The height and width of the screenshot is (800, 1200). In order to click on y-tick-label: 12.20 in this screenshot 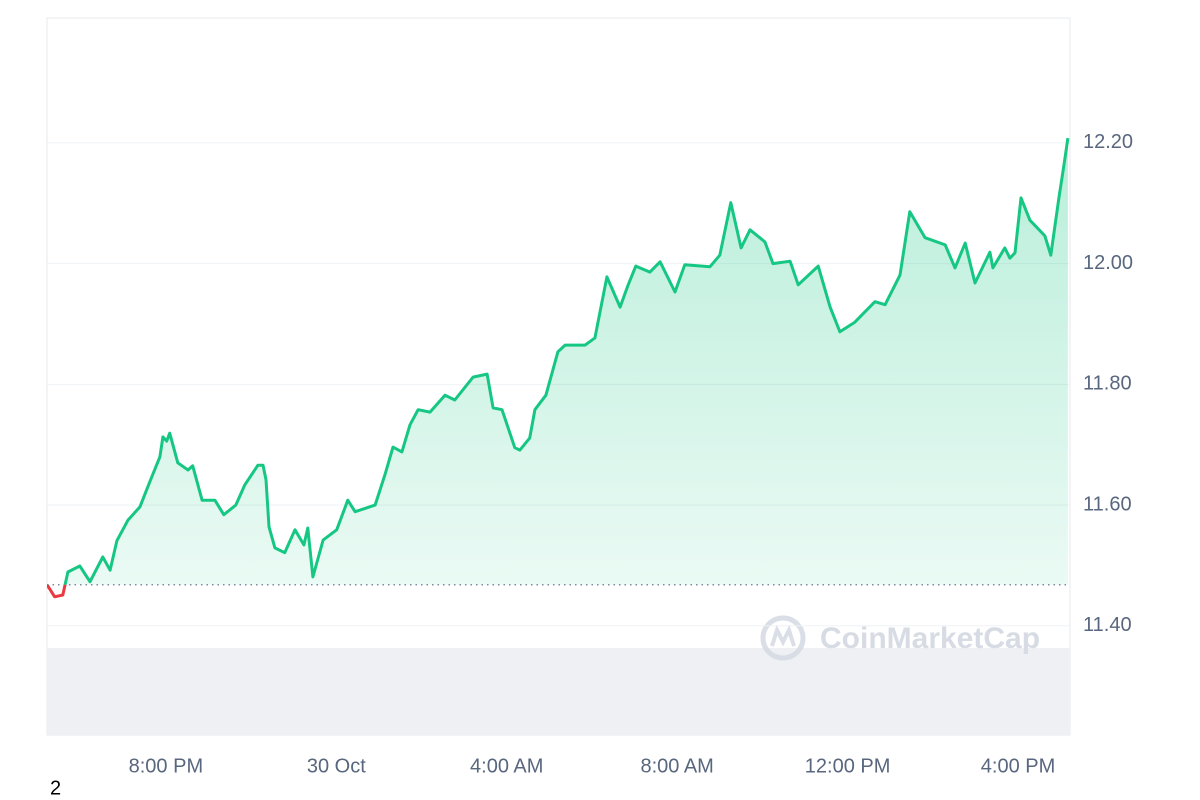, I will do `click(1108, 142)`.